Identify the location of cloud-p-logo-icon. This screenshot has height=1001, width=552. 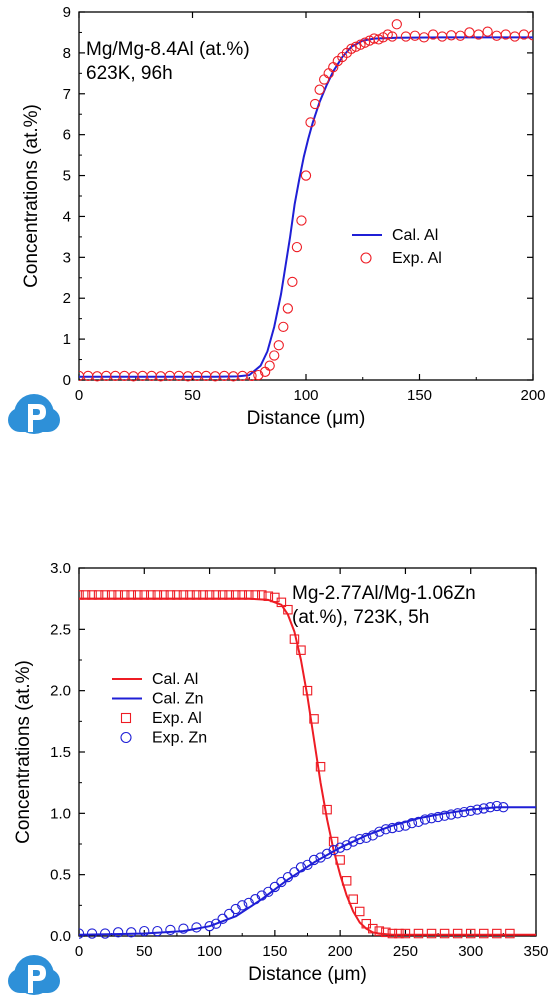
(34, 414).